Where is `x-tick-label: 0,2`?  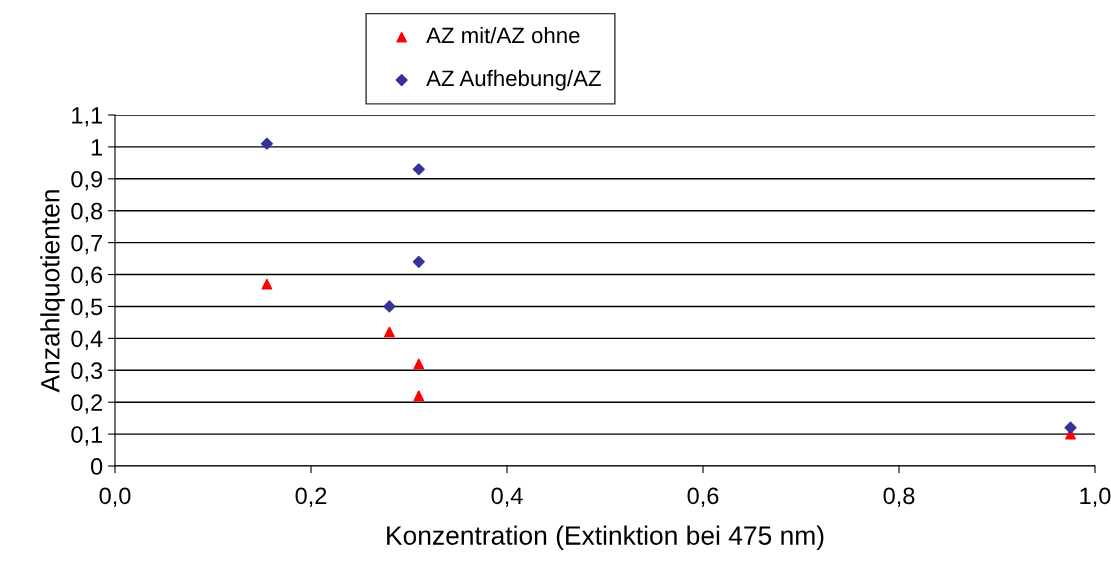
x-tick-label: 0,2 is located at coordinates (311, 497).